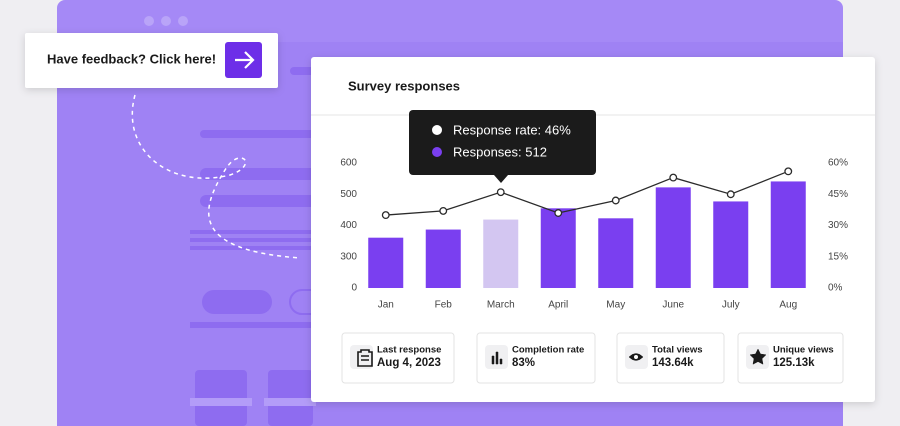 This screenshot has height=426, width=900. Describe the element at coordinates (500, 151) in the screenshot. I see `tooltip-text: Responses: 512` at that location.